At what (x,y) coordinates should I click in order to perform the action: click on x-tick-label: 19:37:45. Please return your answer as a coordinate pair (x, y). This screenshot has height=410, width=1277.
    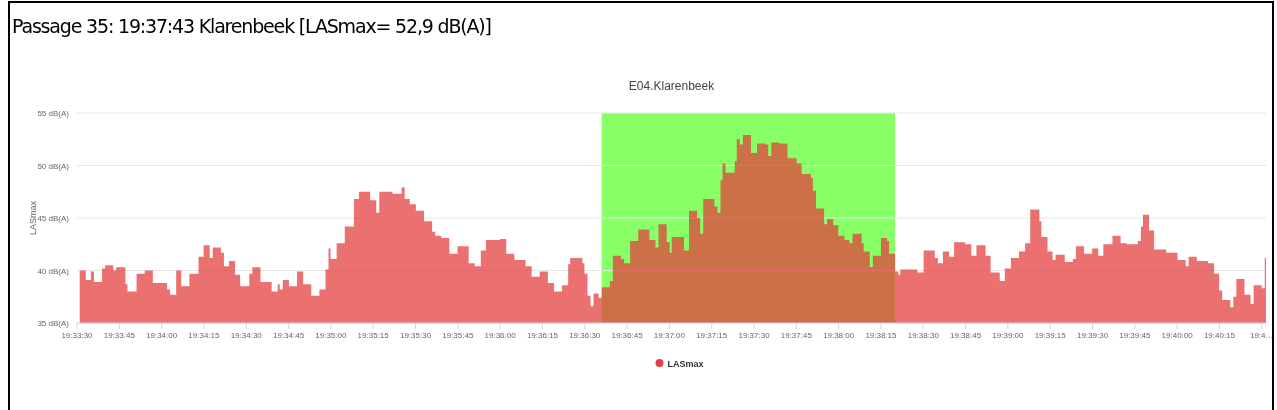
    Looking at the image, I should click on (796, 335).